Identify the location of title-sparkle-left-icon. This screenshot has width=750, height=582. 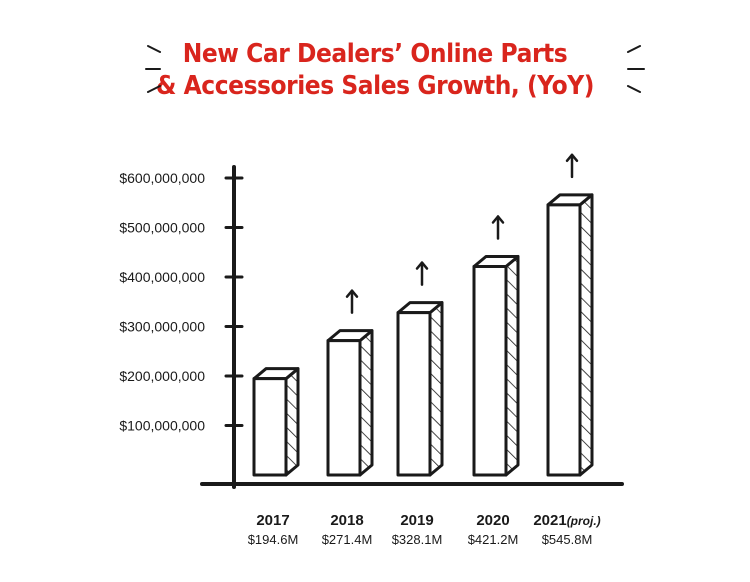
(153, 69).